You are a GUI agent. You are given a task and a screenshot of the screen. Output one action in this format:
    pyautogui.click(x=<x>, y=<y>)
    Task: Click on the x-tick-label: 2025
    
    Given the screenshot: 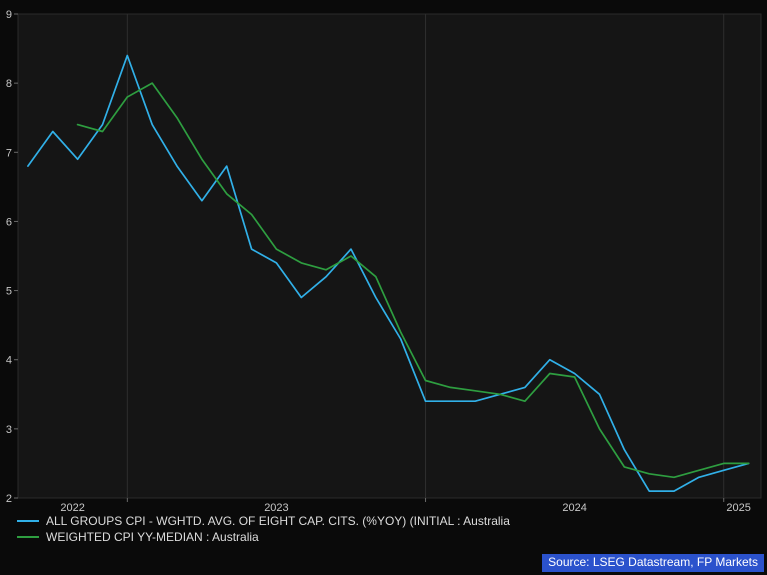 What is the action you would take?
    pyautogui.click(x=738, y=507)
    